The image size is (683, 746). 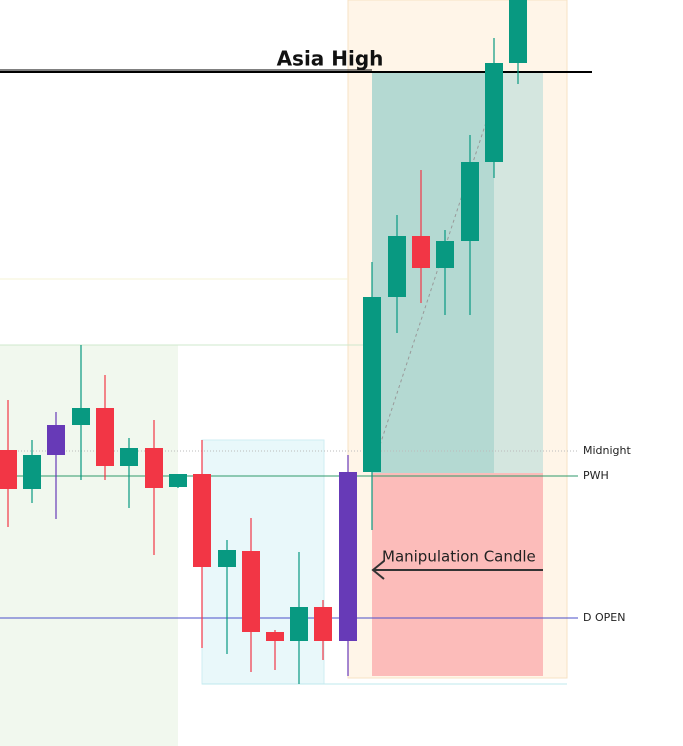 What do you see at coordinates (378, 570) in the screenshot?
I see `arrow-head` at bounding box center [378, 570].